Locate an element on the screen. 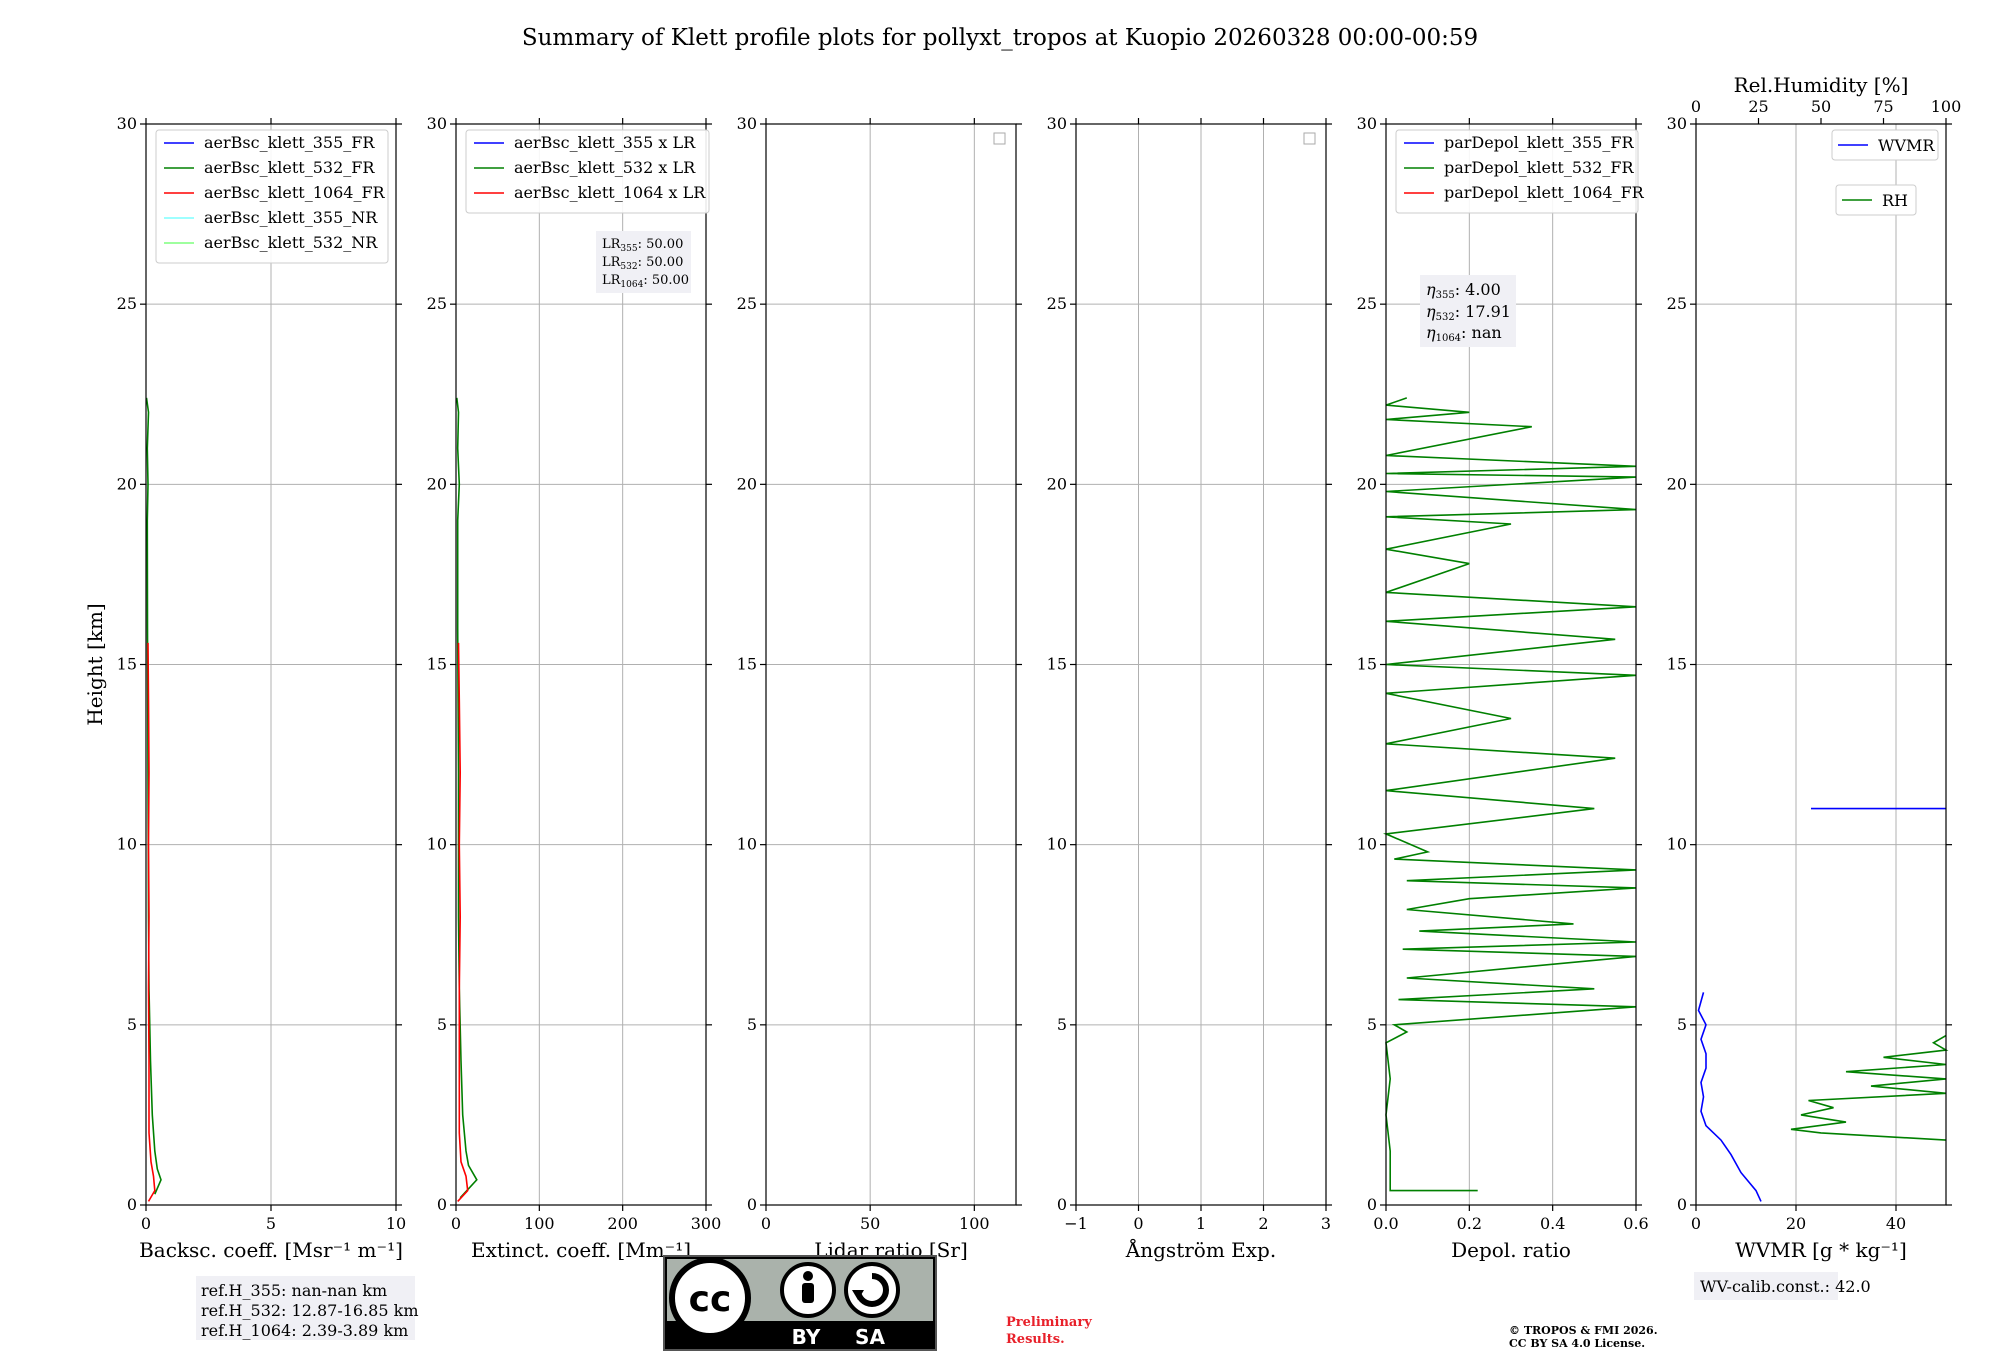  cc-letters: cc is located at coordinates (710, 1299).